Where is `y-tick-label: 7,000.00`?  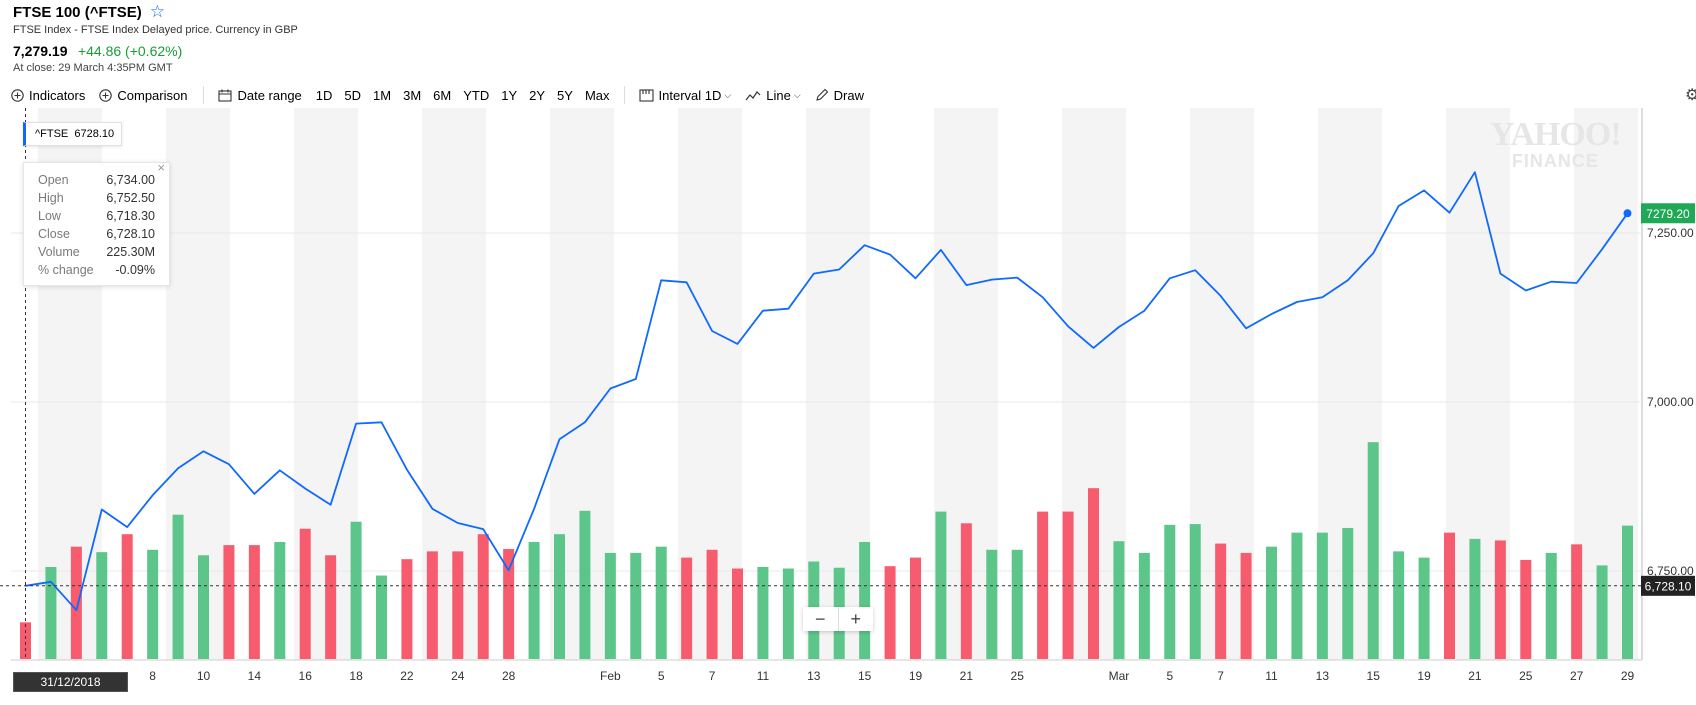
y-tick-label: 7,000.00 is located at coordinates (1670, 402).